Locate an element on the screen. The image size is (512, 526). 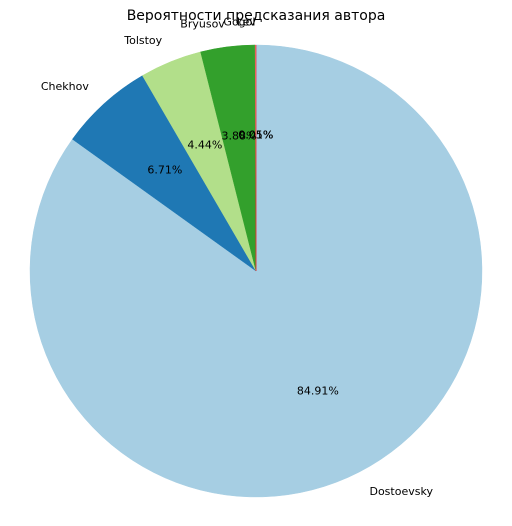
pct-label-tolstoy: 4.44% is located at coordinates (204, 144).